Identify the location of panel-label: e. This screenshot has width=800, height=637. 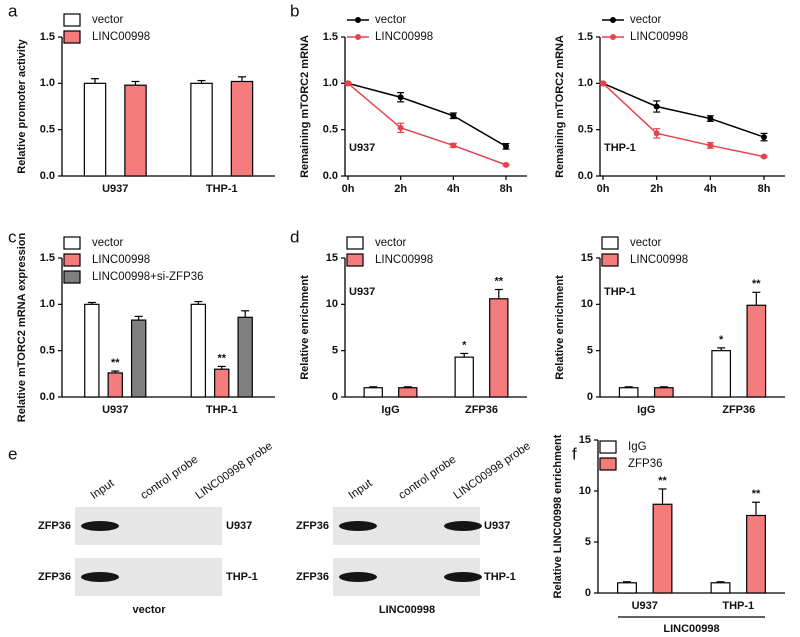
(12, 453).